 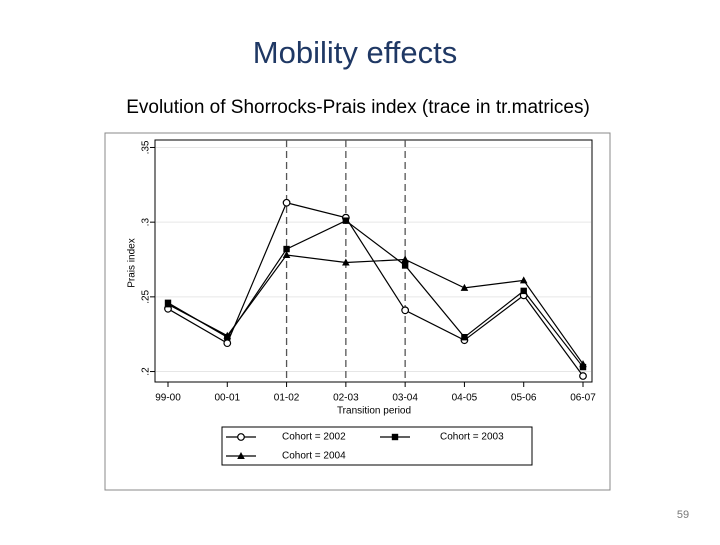 I want to click on x-tick-label: 99-00, so click(x=168, y=398).